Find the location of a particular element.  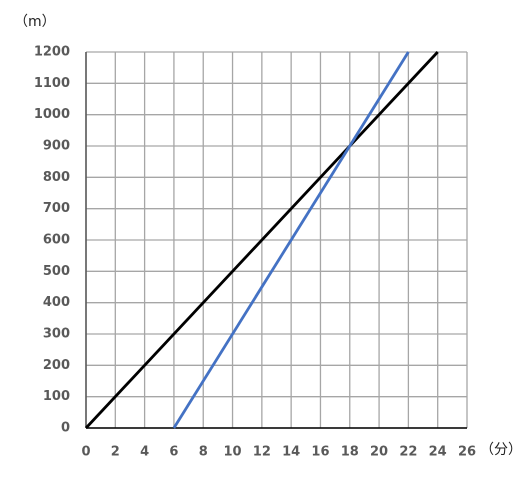

x-tick-label: 4 is located at coordinates (144, 452).